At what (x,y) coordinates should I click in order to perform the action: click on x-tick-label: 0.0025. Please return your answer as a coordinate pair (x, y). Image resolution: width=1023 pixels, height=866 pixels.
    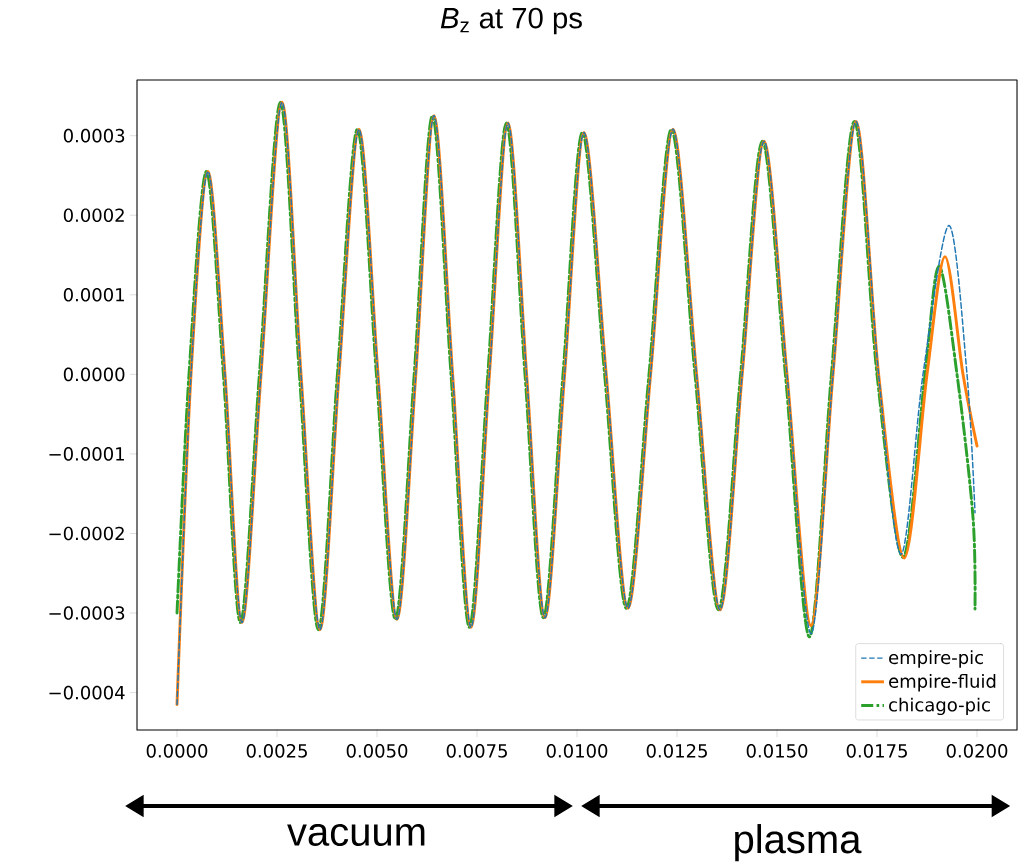
    Looking at the image, I should click on (276, 751).